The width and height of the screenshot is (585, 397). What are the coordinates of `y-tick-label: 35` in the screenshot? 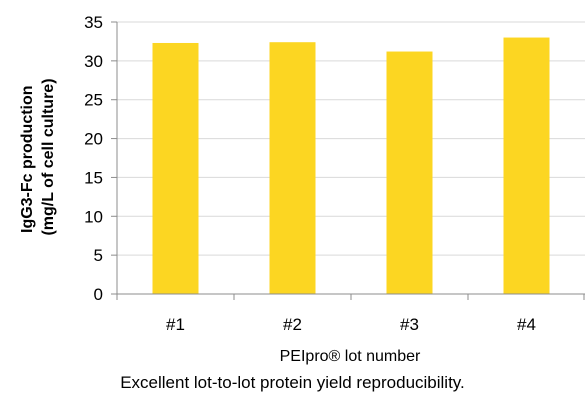 It's located at (93, 22).